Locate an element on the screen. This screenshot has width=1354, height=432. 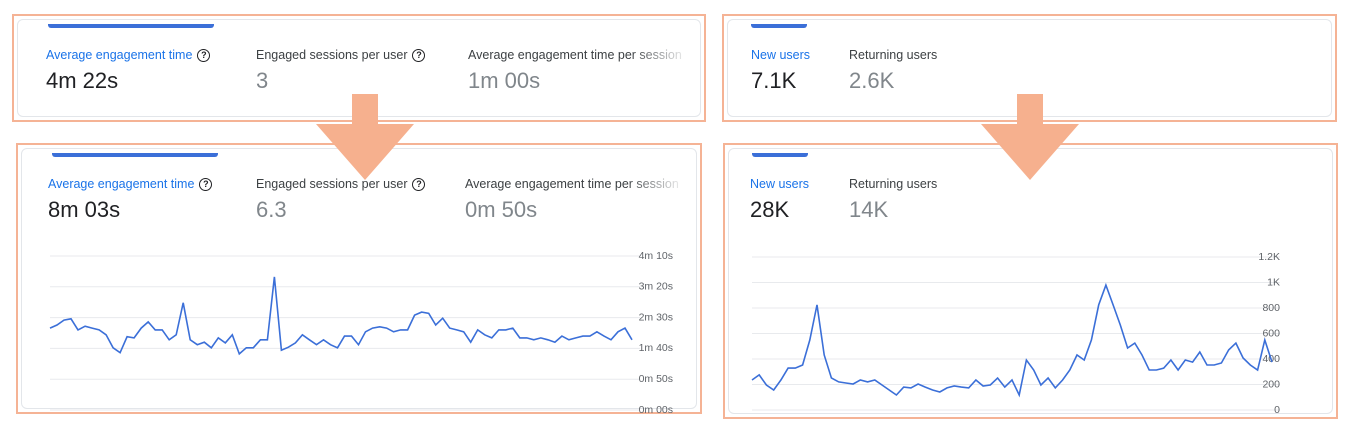
y-tick-label: 800 is located at coordinates (1271, 308).